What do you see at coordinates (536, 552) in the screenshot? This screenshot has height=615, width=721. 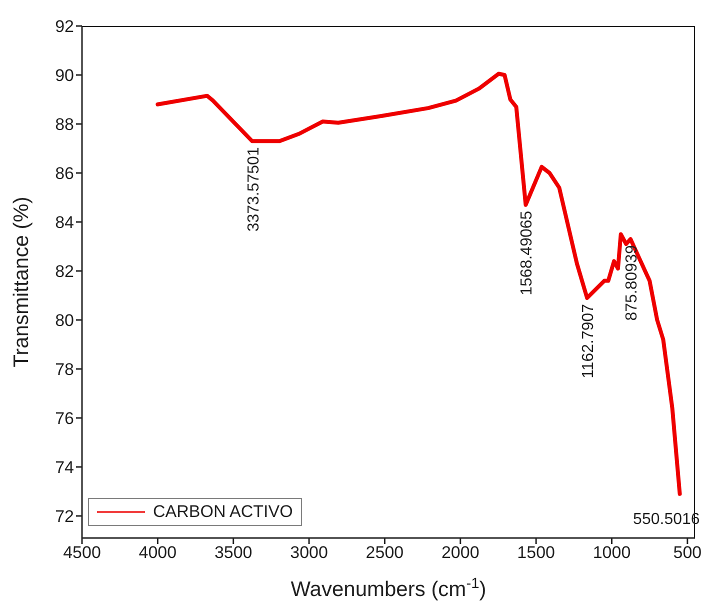 I see `x-tick-label: 1500` at bounding box center [536, 552].